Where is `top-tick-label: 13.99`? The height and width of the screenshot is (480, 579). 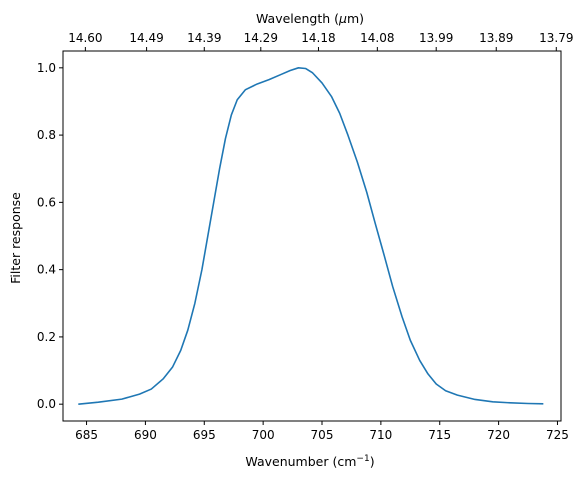 top-tick-label: 13.99 is located at coordinates (436, 38).